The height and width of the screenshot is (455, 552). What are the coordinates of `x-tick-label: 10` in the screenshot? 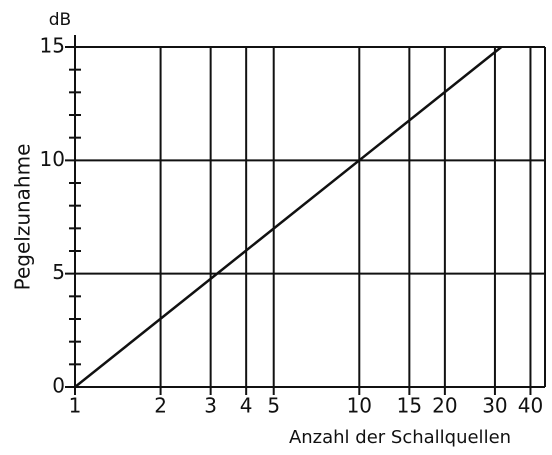 It's located at (359, 406).